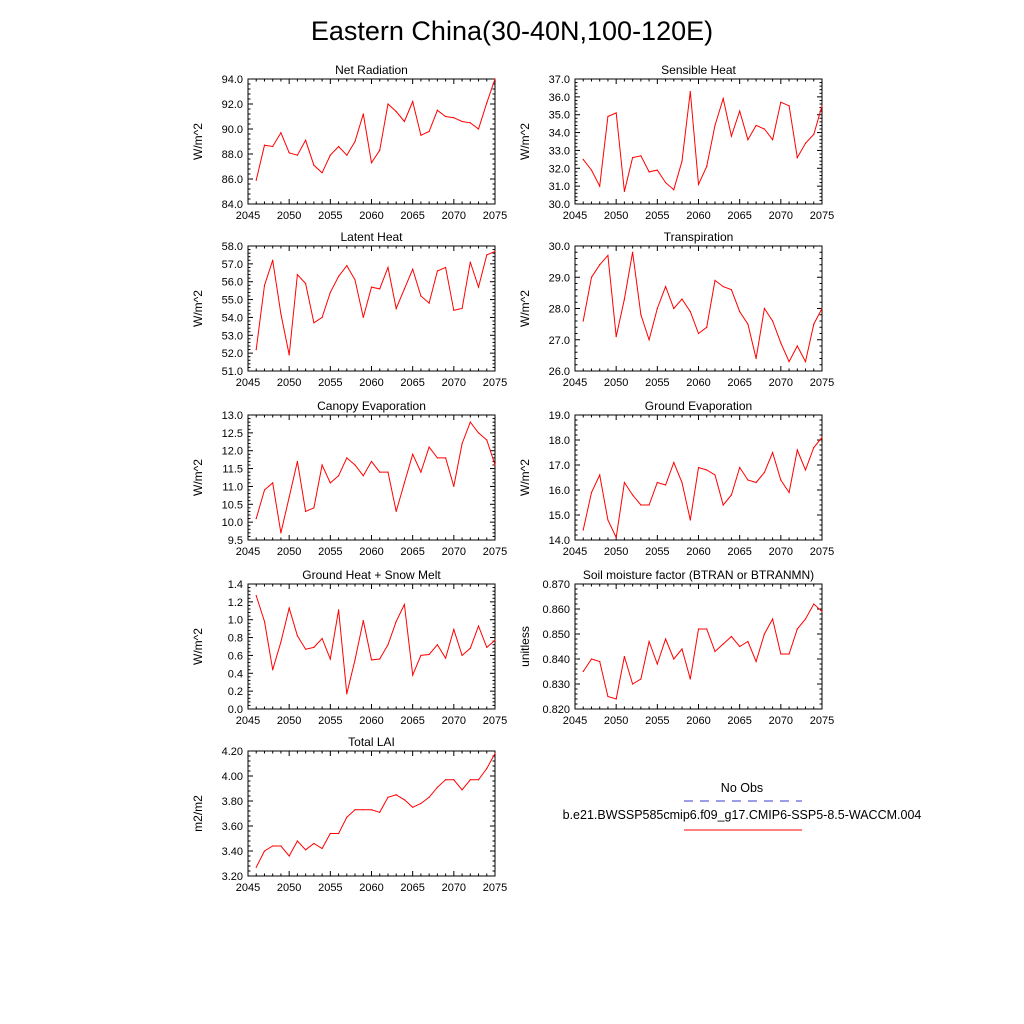 The image size is (1024, 1024). I want to click on panel-title: Total LAI, so click(371, 742).